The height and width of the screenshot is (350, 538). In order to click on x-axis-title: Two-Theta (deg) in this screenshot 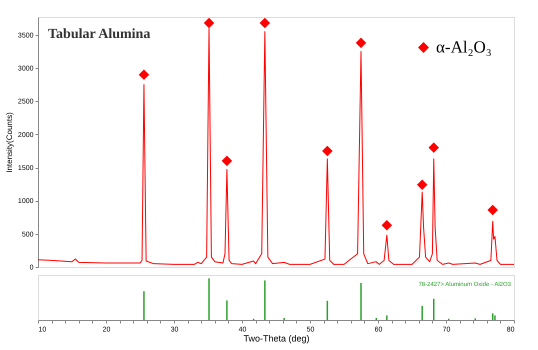, I will do `click(276, 339)`.